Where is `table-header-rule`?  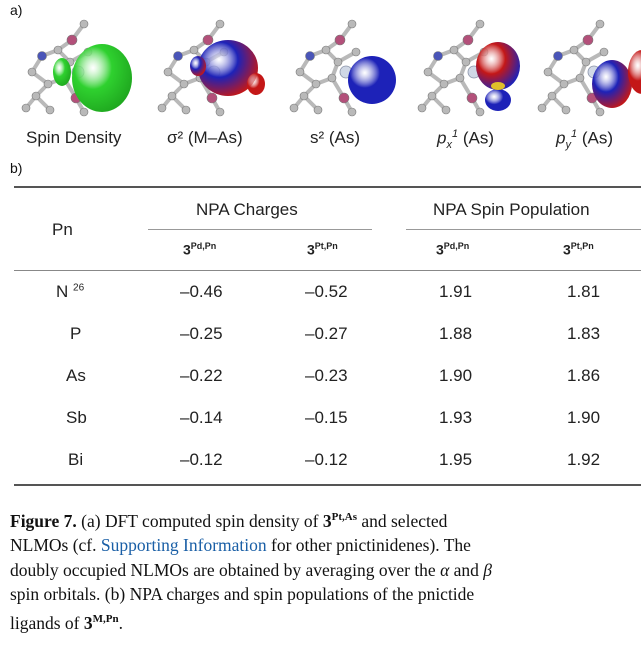
table-header-rule is located at coordinates (327, 270).